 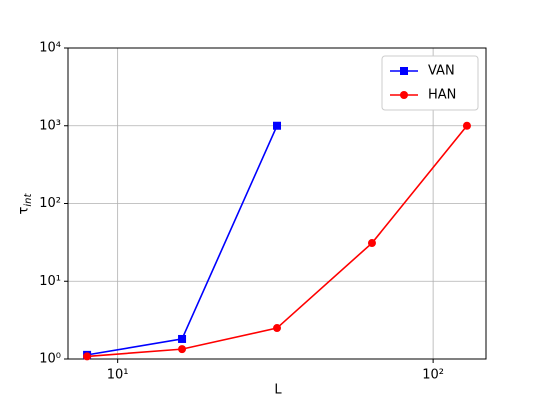 I want to click on y-tick-label: 10¹, so click(x=50, y=281).